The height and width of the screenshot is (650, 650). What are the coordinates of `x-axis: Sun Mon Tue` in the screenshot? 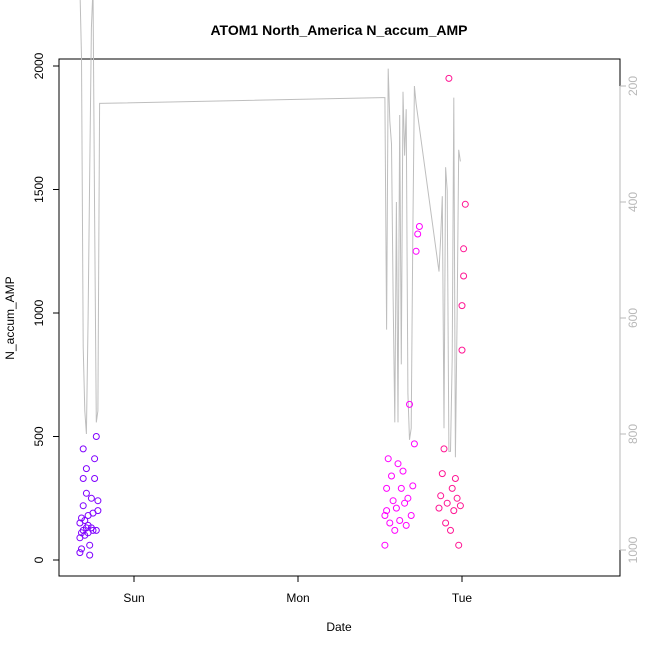 It's located at (298, 590).